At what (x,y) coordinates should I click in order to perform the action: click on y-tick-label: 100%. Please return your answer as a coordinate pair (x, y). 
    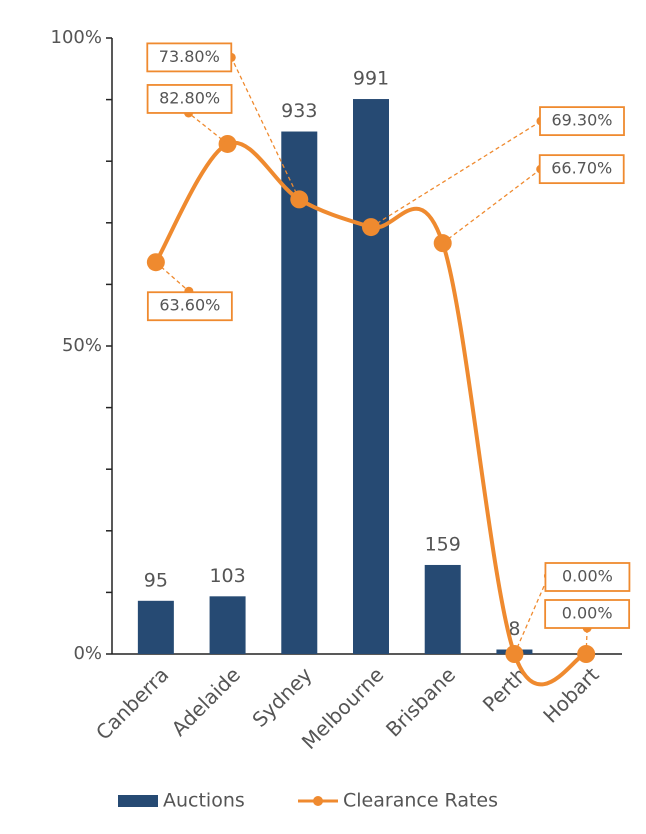
    Looking at the image, I should click on (76, 37).